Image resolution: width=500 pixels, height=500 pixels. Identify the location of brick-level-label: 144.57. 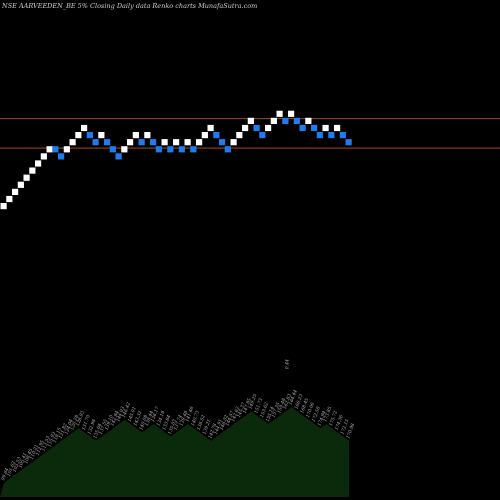
(229, 418).